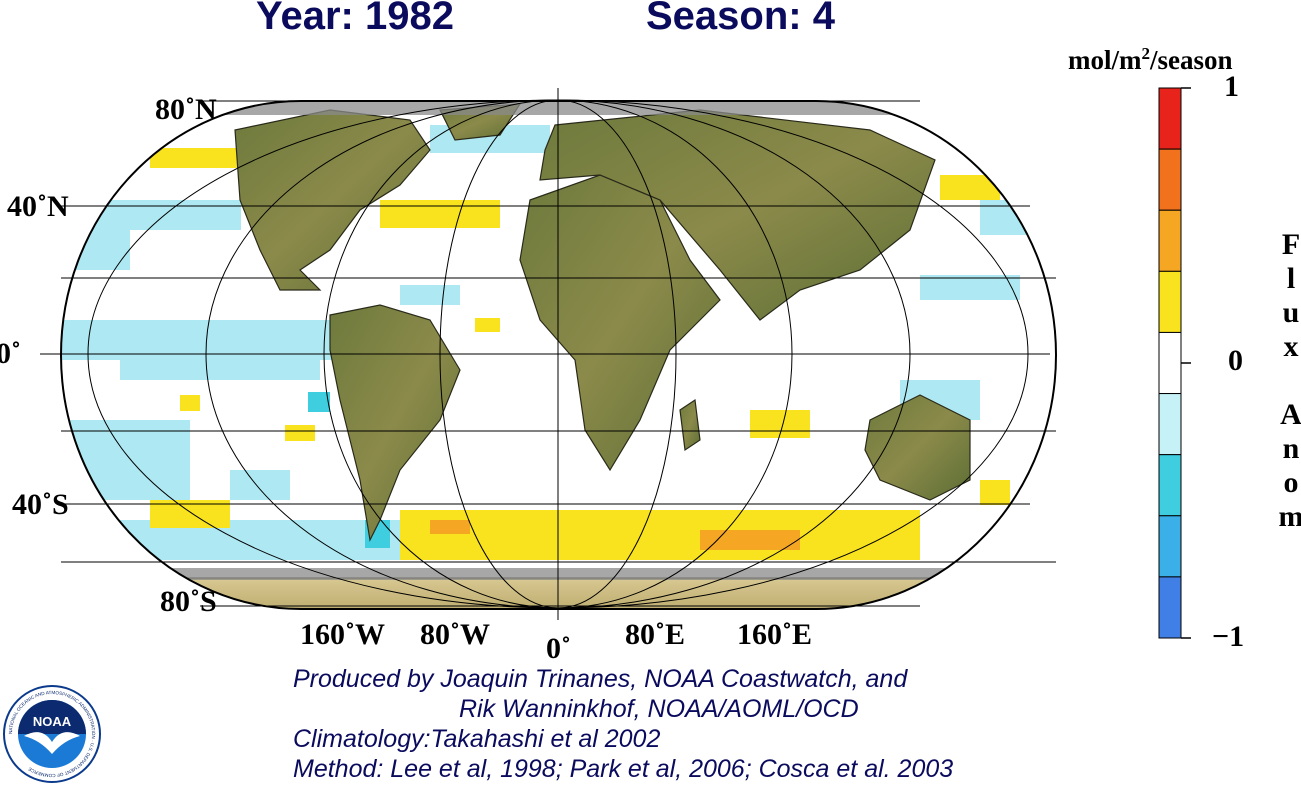  I want to click on colorbar, so click(1174, 363).